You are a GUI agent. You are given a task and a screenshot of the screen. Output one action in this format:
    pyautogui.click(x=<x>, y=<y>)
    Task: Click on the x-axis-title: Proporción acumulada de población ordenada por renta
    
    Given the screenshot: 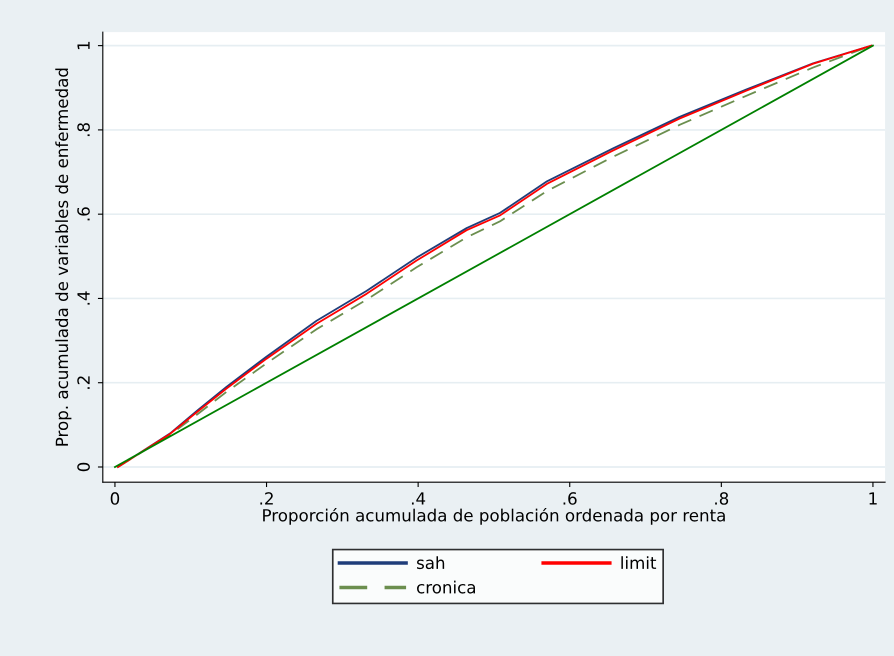 What is the action you would take?
    pyautogui.click(x=494, y=516)
    